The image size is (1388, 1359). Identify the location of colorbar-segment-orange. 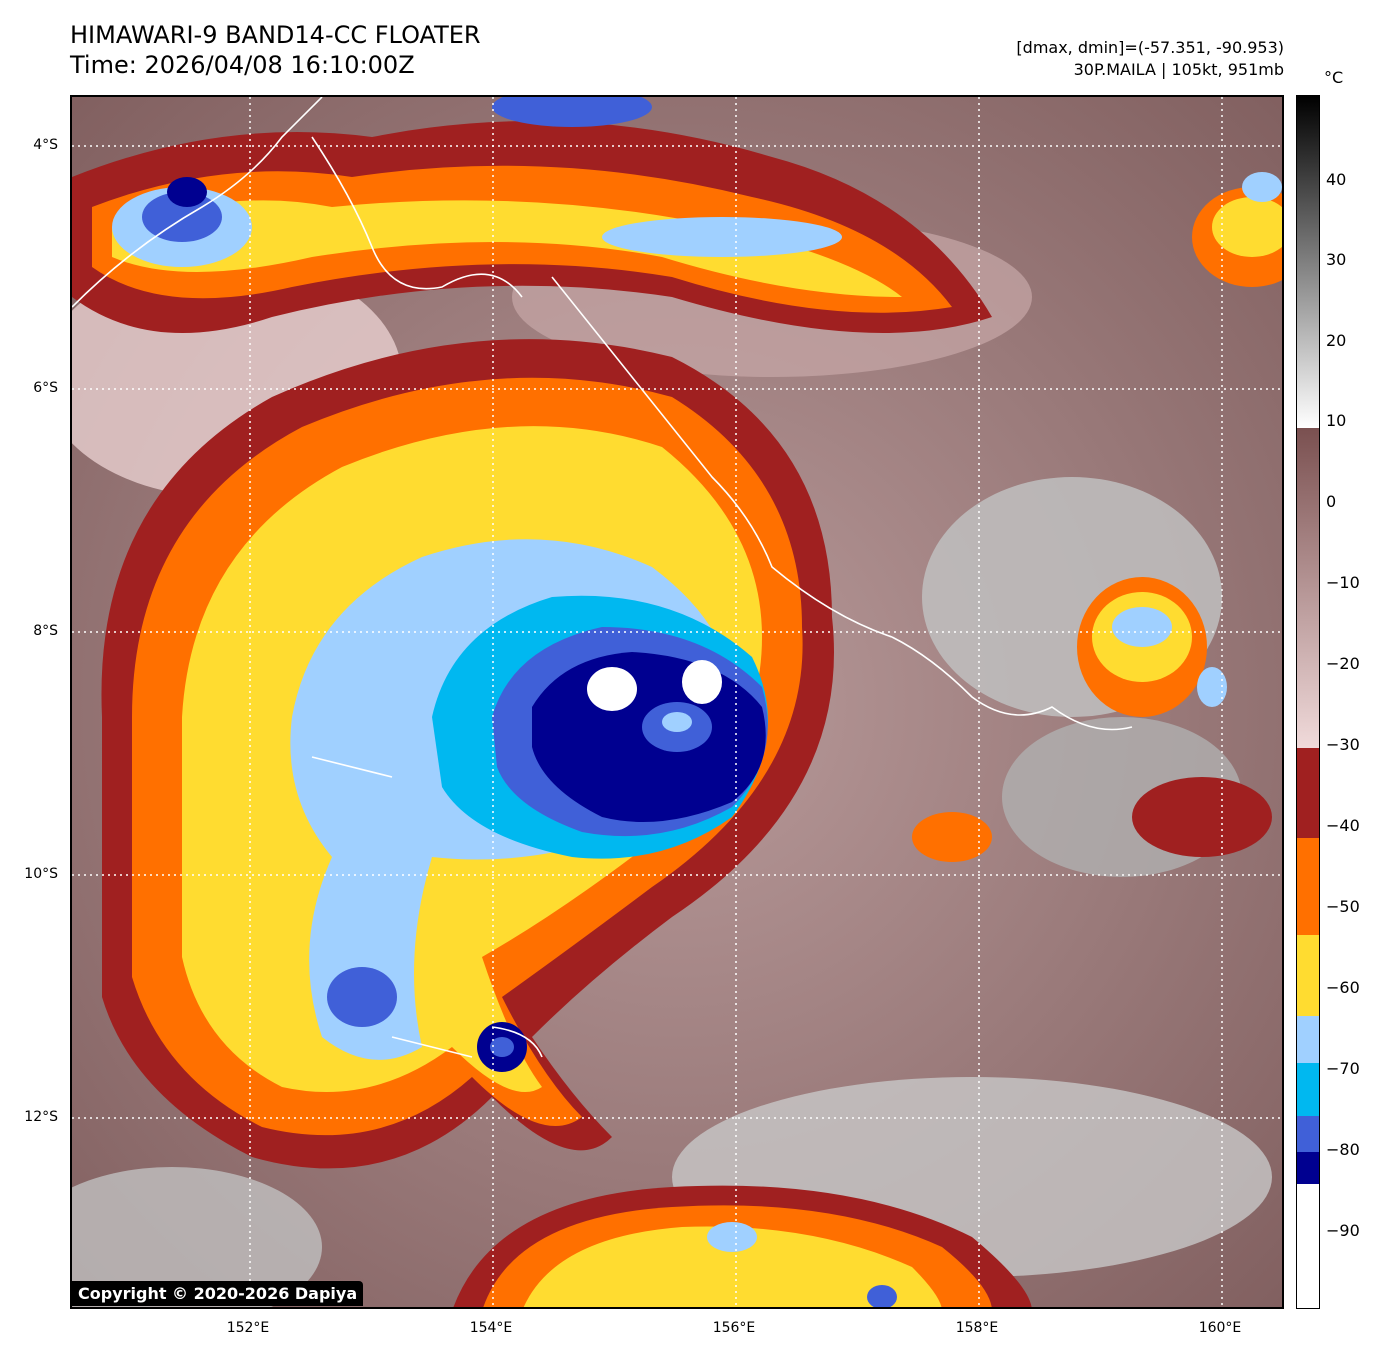
(1308, 886).